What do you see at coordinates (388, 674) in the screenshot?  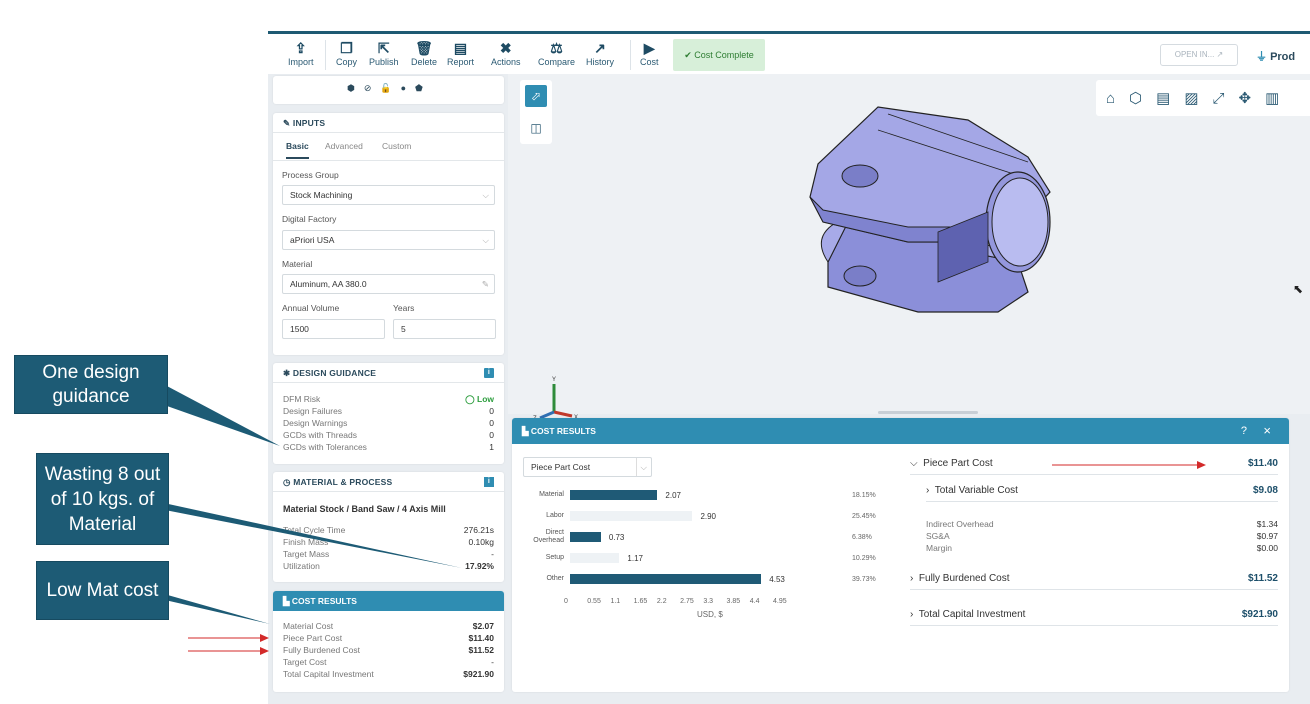 I see `capital-investment-row: Total Capital Investment $921.90` at bounding box center [388, 674].